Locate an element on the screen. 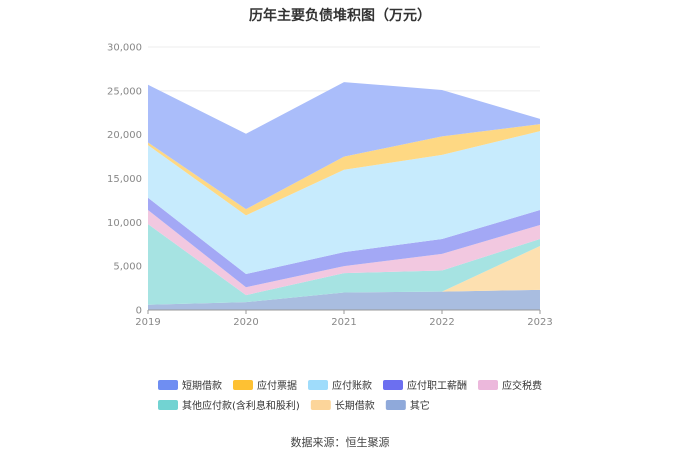 Image resolution: width=680 pixels, height=460 pixels. legend-label: 其它 is located at coordinates (420, 405).